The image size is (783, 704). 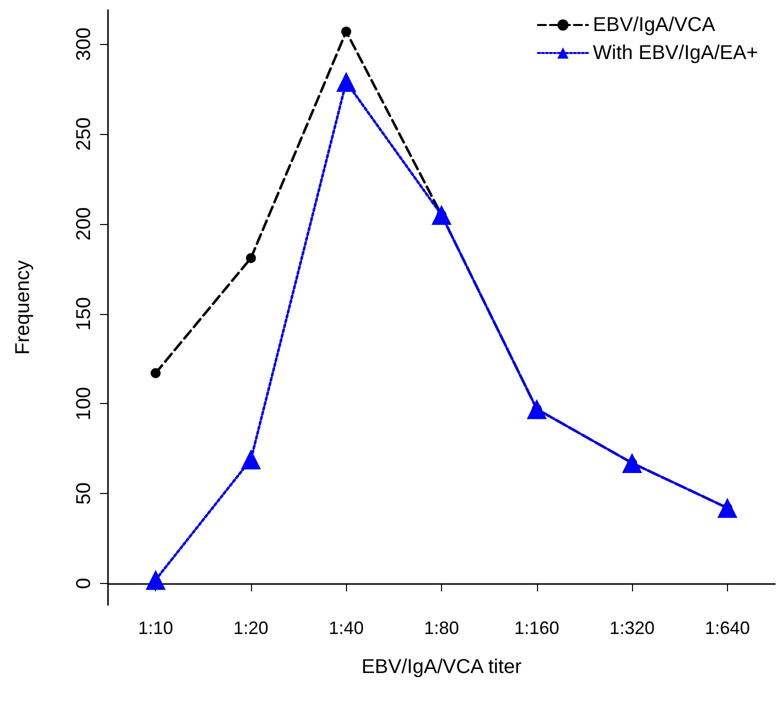 What do you see at coordinates (632, 628) in the screenshot?
I see `x-tick-label: 1:320` at bounding box center [632, 628].